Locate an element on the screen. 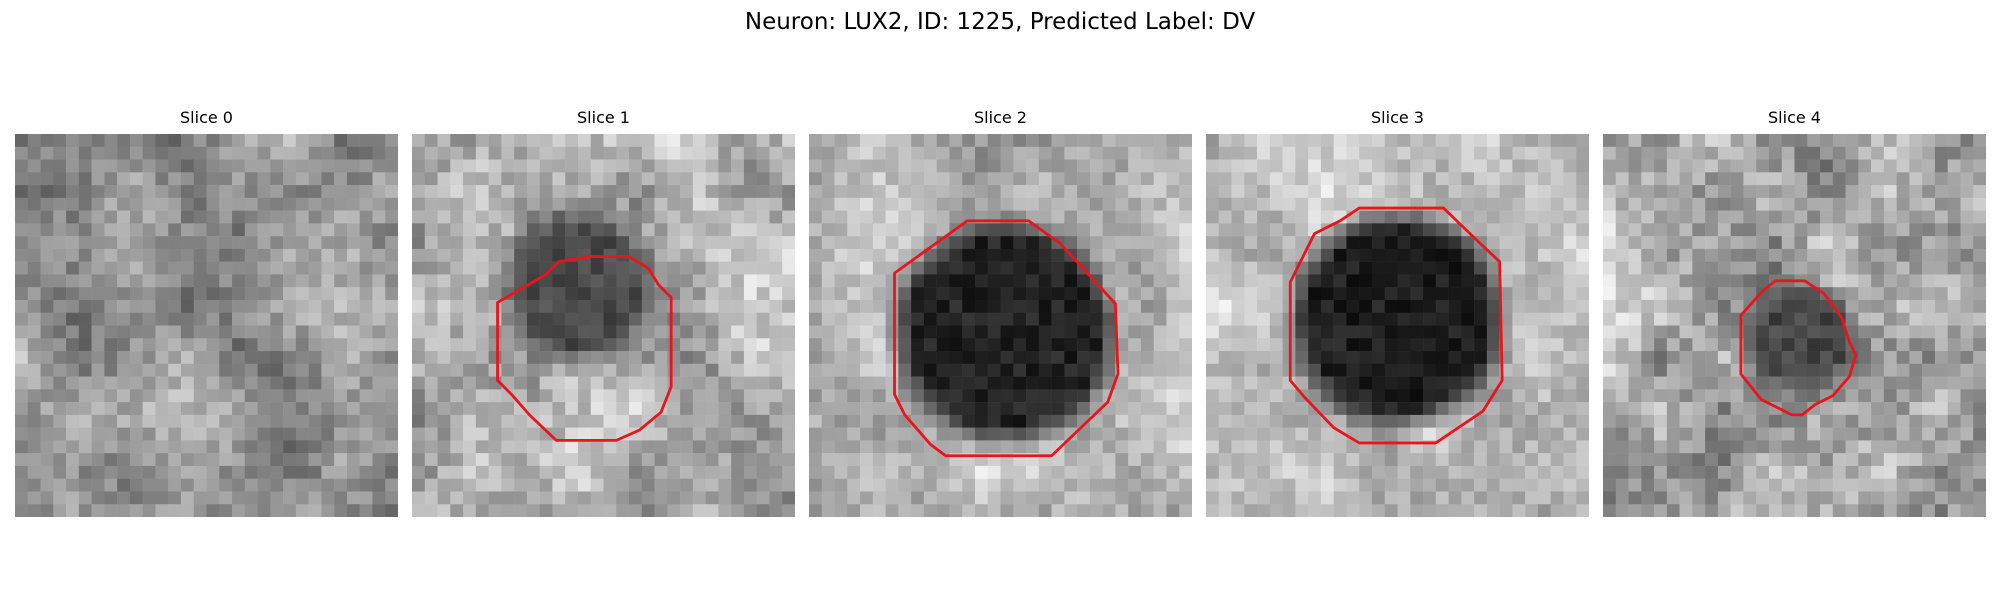 Image resolution: width=2000 pixels, height=600 pixels. slice-panel-1: Slice 1 is located at coordinates (603, 318).